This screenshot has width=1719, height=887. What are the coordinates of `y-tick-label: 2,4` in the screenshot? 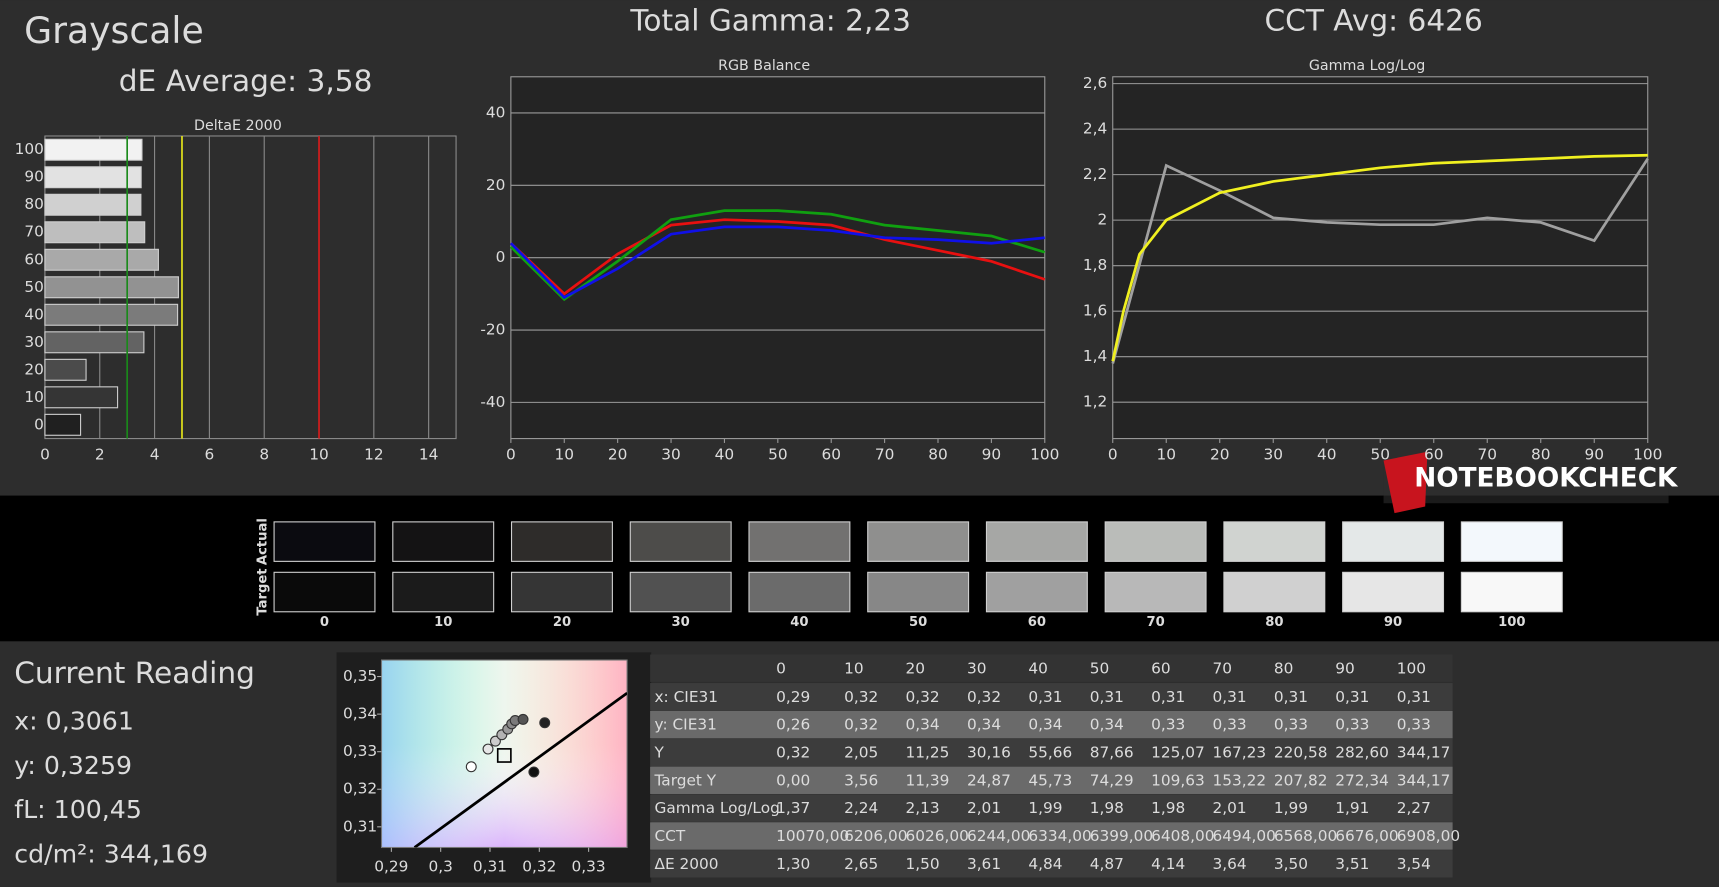 It's located at (1095, 129).